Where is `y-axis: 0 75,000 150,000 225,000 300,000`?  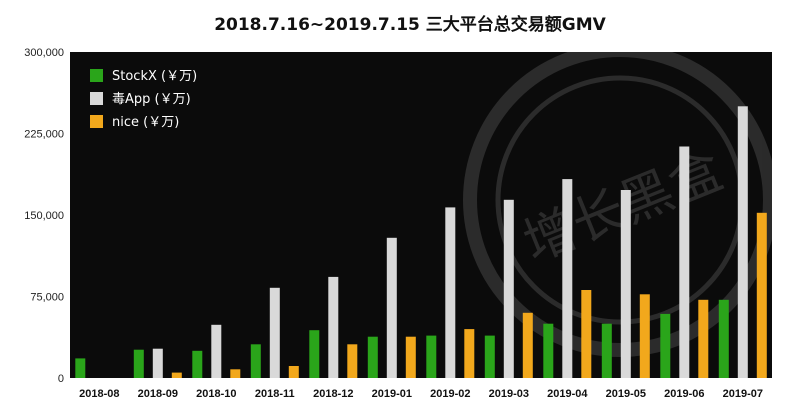 y-axis: 0 75,000 150,000 225,000 300,000 is located at coordinates (44, 216).